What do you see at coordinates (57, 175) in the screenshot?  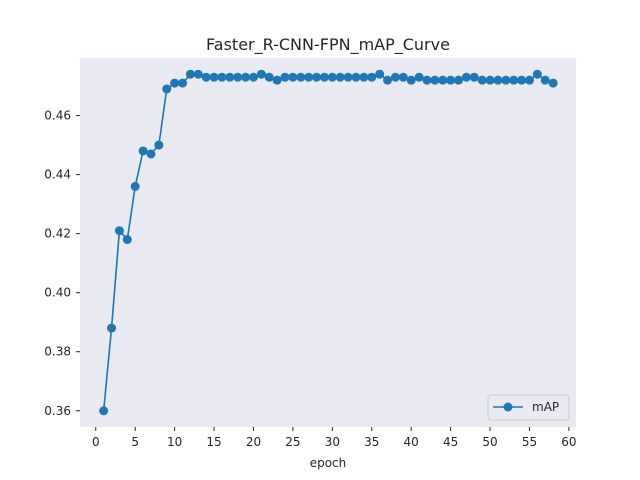 I see `y-tick-label: 0.44` at bounding box center [57, 175].